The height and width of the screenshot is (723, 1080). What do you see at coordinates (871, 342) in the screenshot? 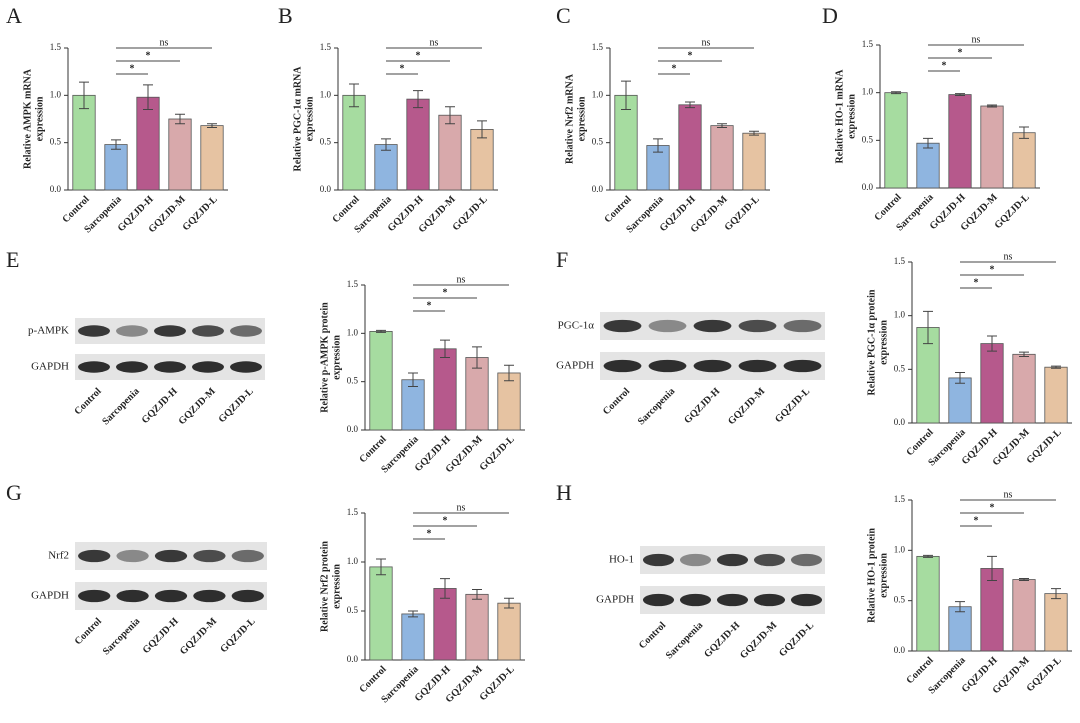
I see `y-axis-label: Relative PGC-1α protein` at bounding box center [871, 342].